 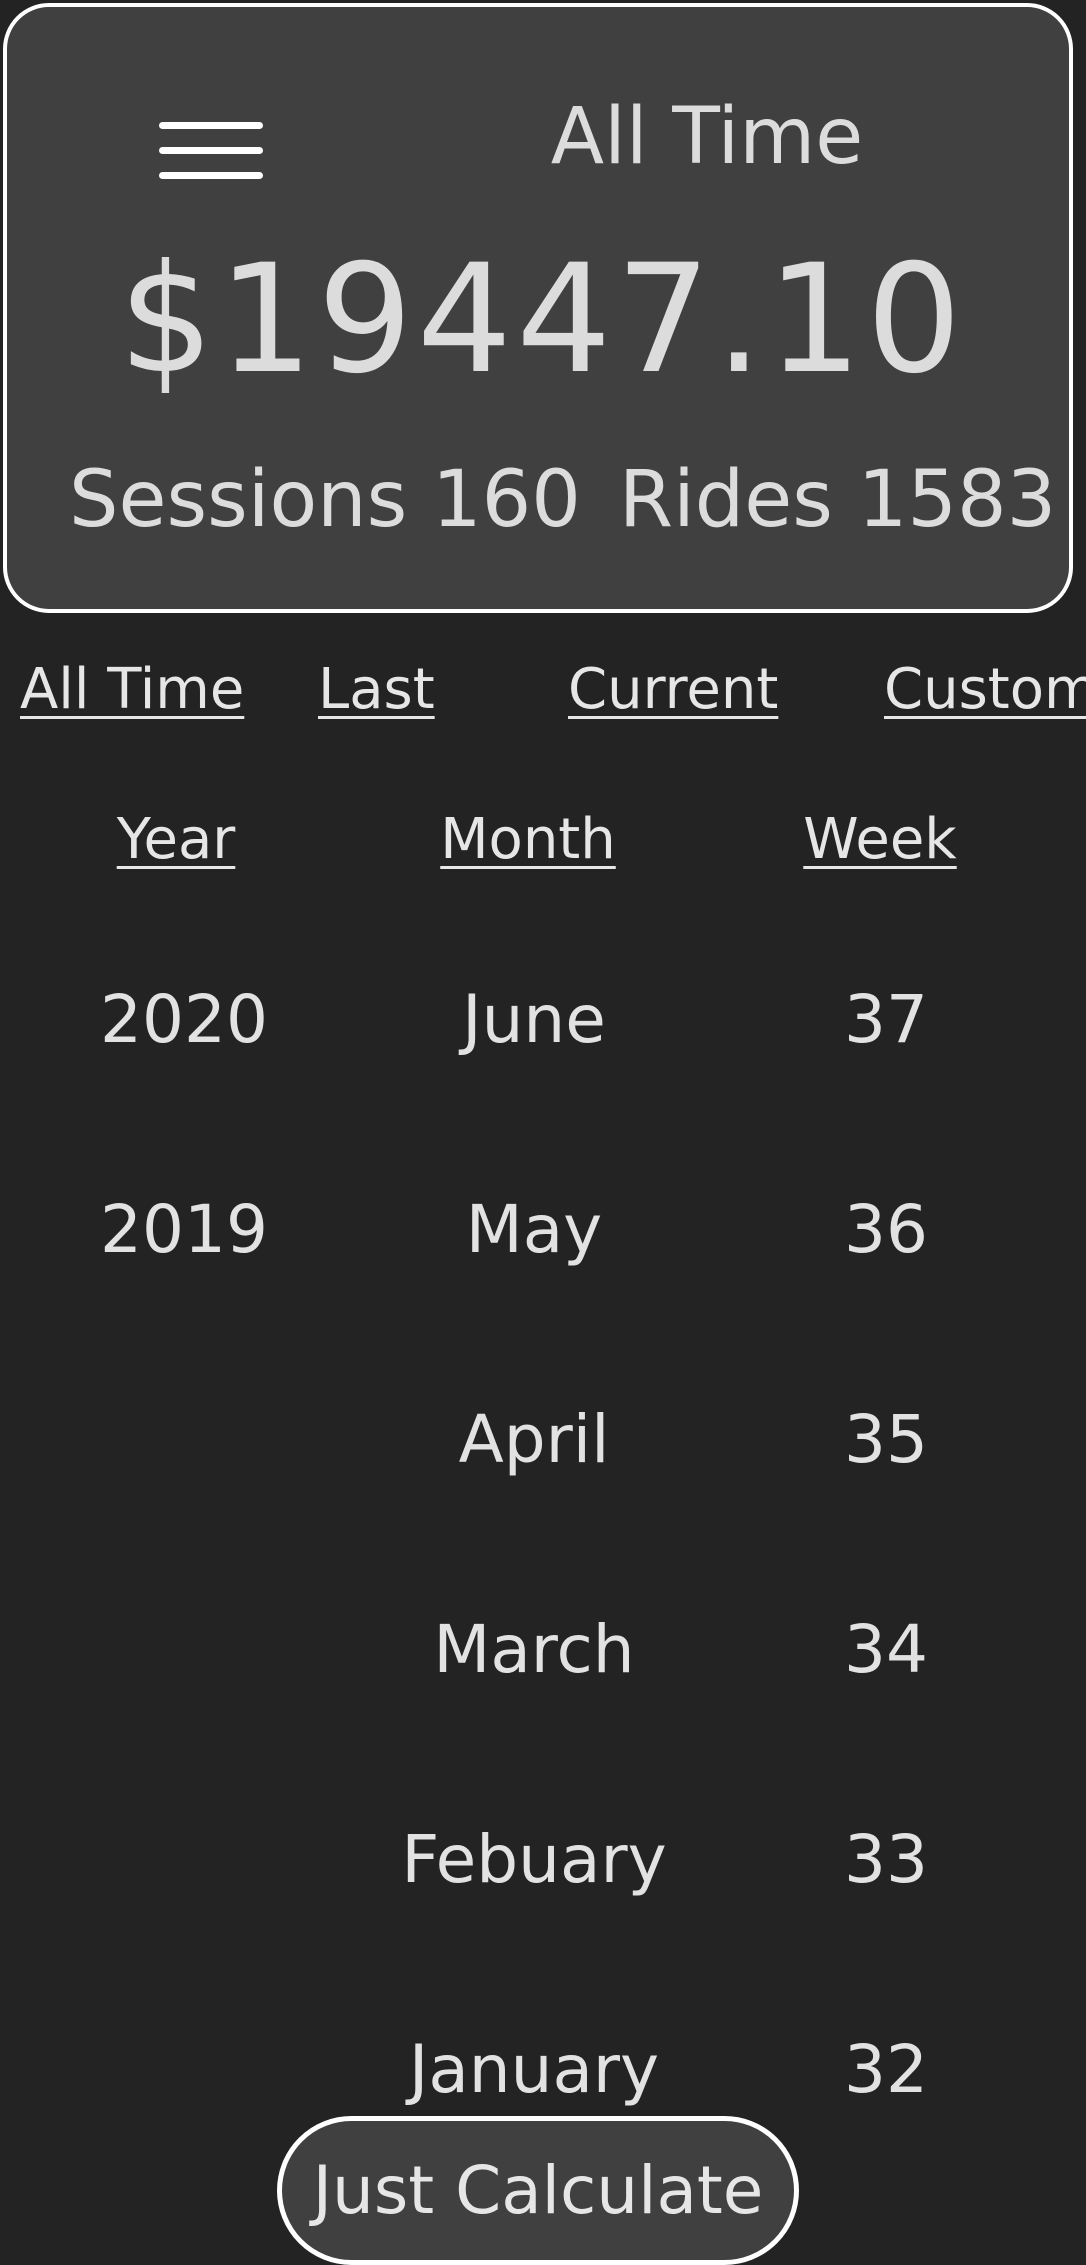 What do you see at coordinates (886, 1229) in the screenshot?
I see `week-option: 36` at bounding box center [886, 1229].